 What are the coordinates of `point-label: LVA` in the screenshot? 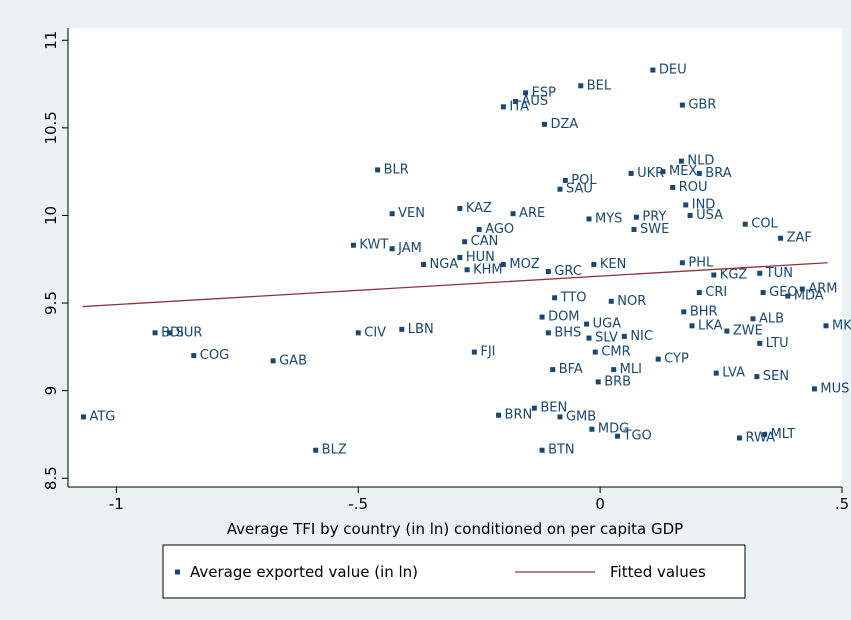 It's located at (733, 373).